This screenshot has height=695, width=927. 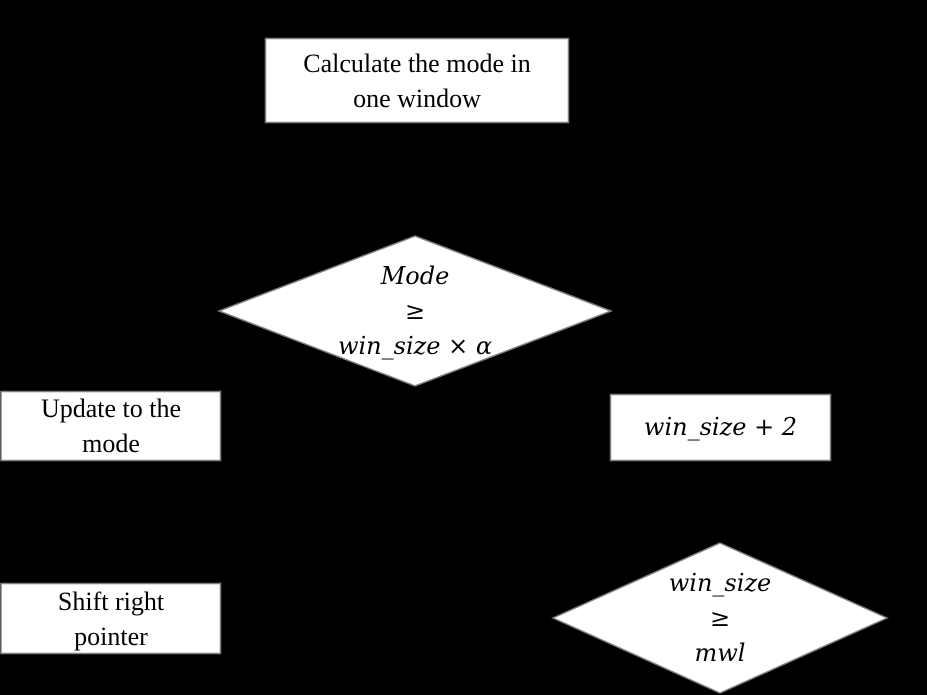 I want to click on win-increment-text: win_size + 2, so click(x=720, y=427).